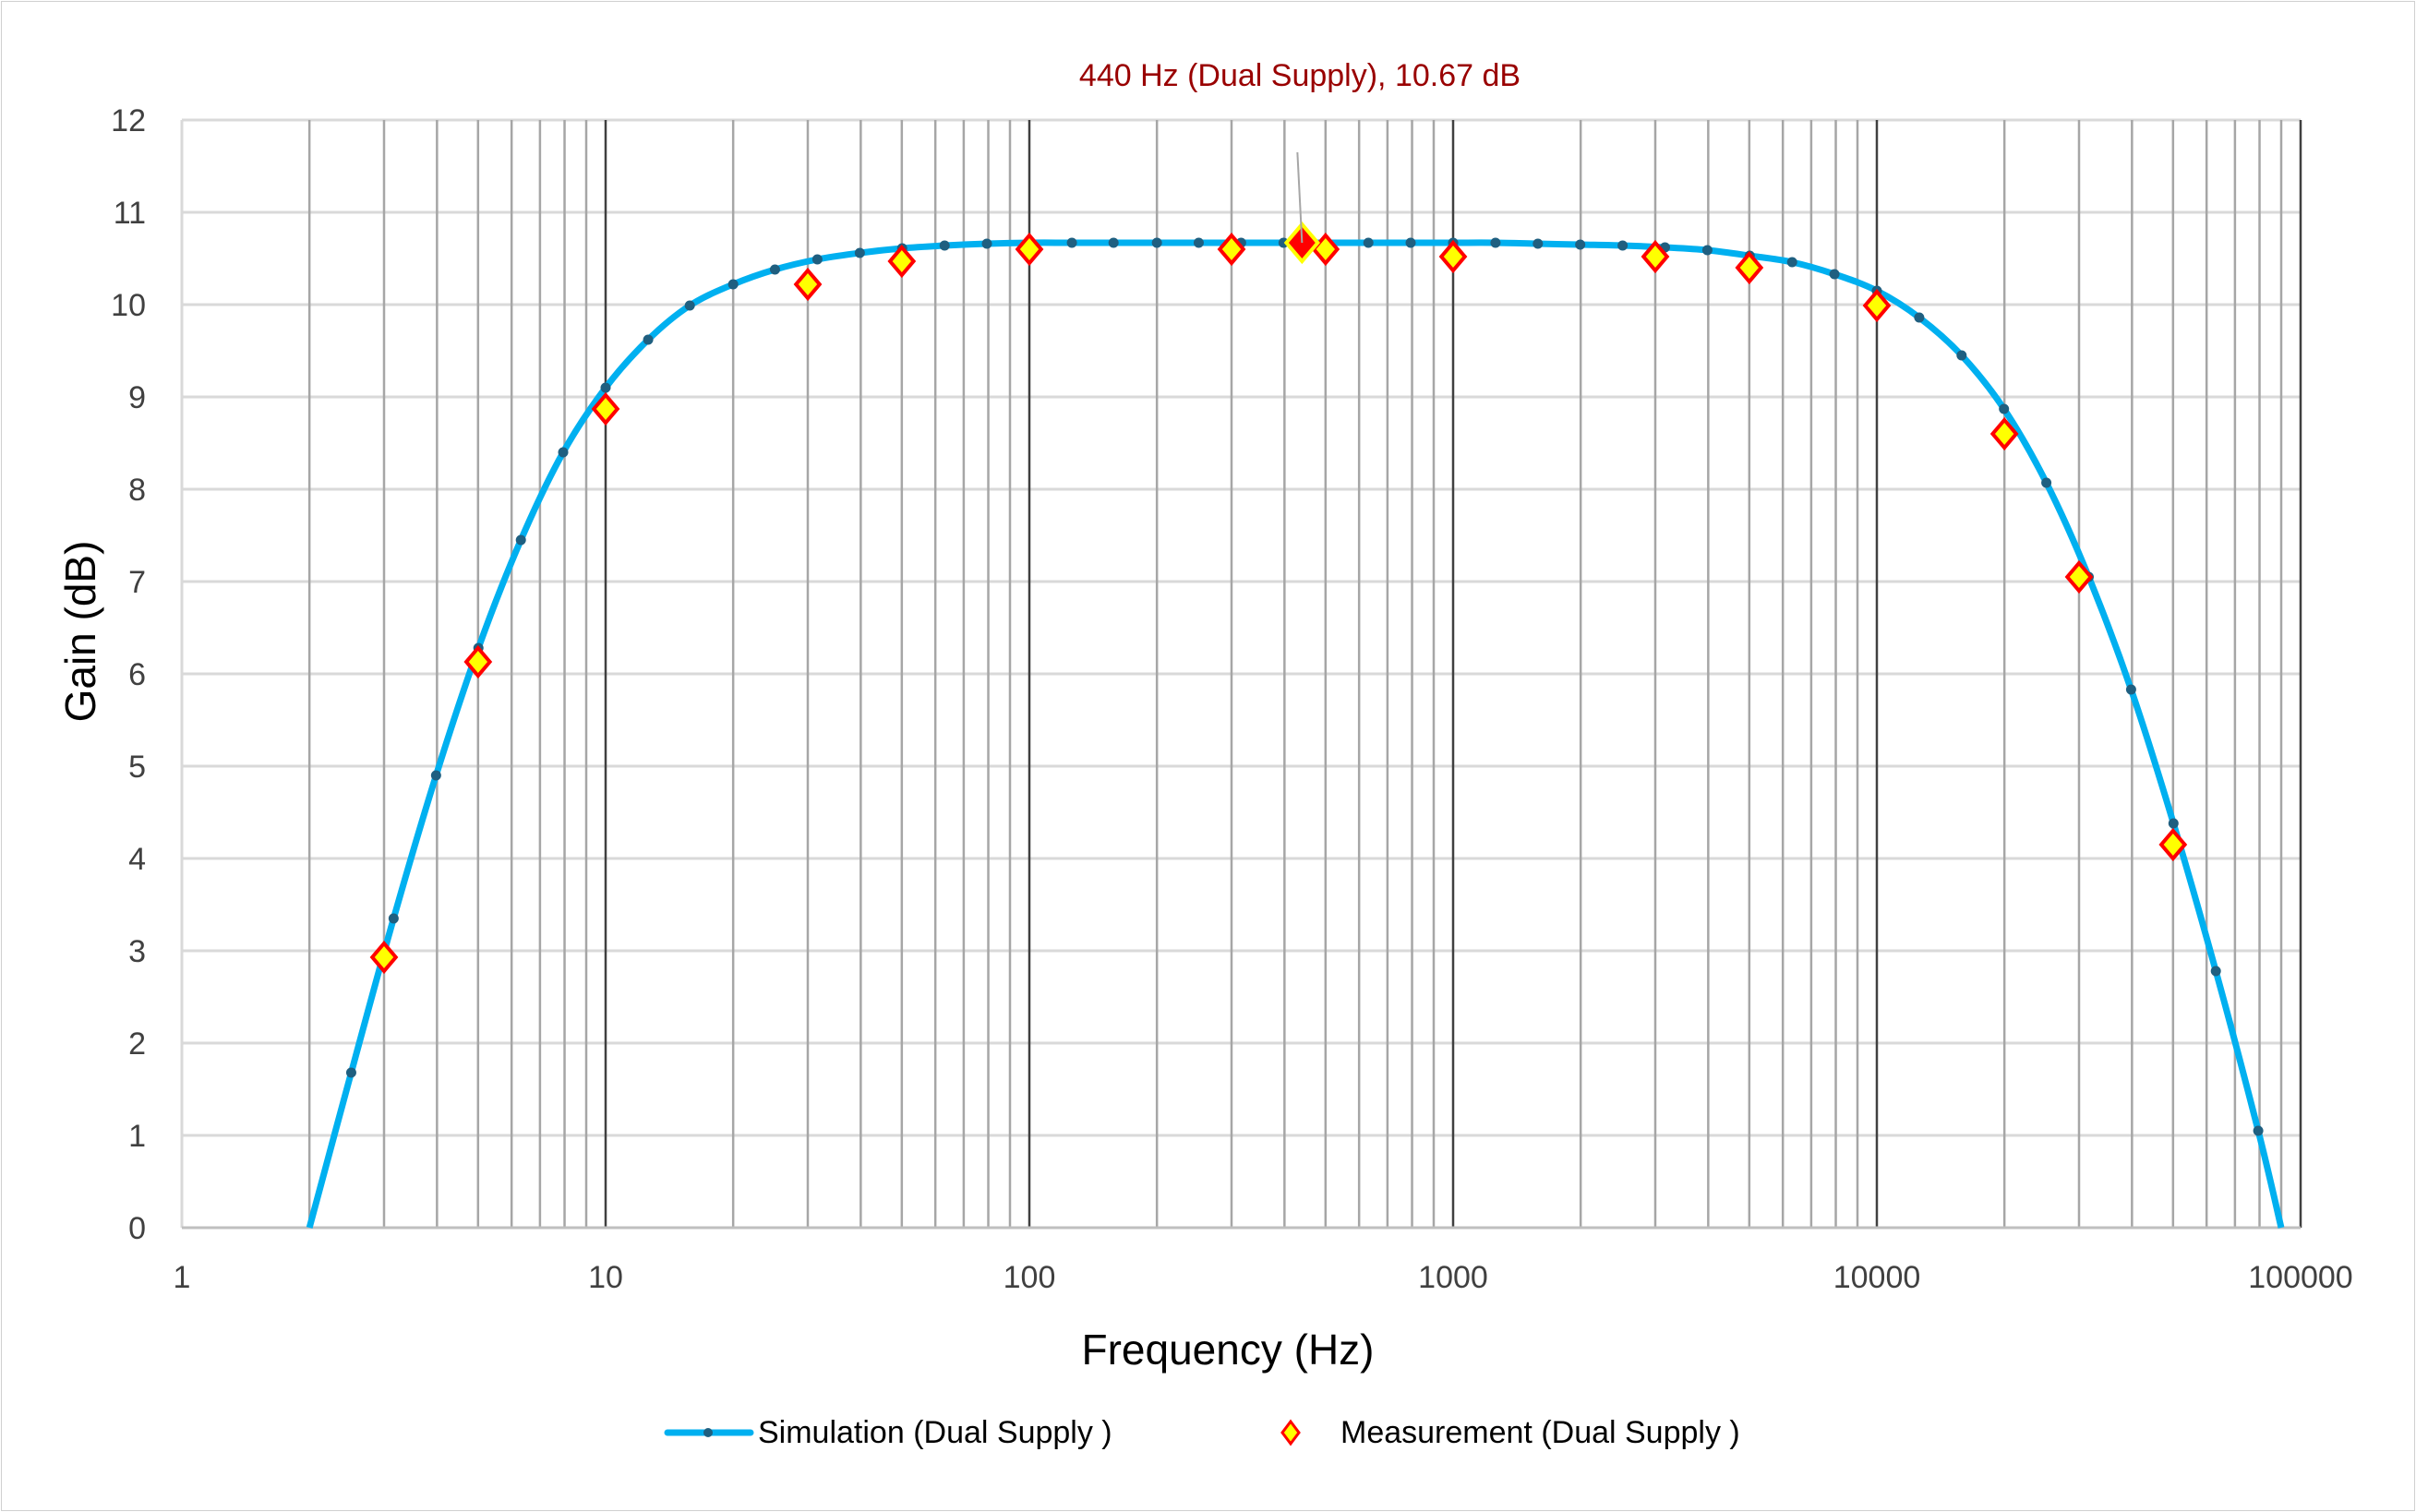 Image resolution: width=2416 pixels, height=1512 pixels. What do you see at coordinates (137, 674) in the screenshot?
I see `y-tick-label: 6` at bounding box center [137, 674].